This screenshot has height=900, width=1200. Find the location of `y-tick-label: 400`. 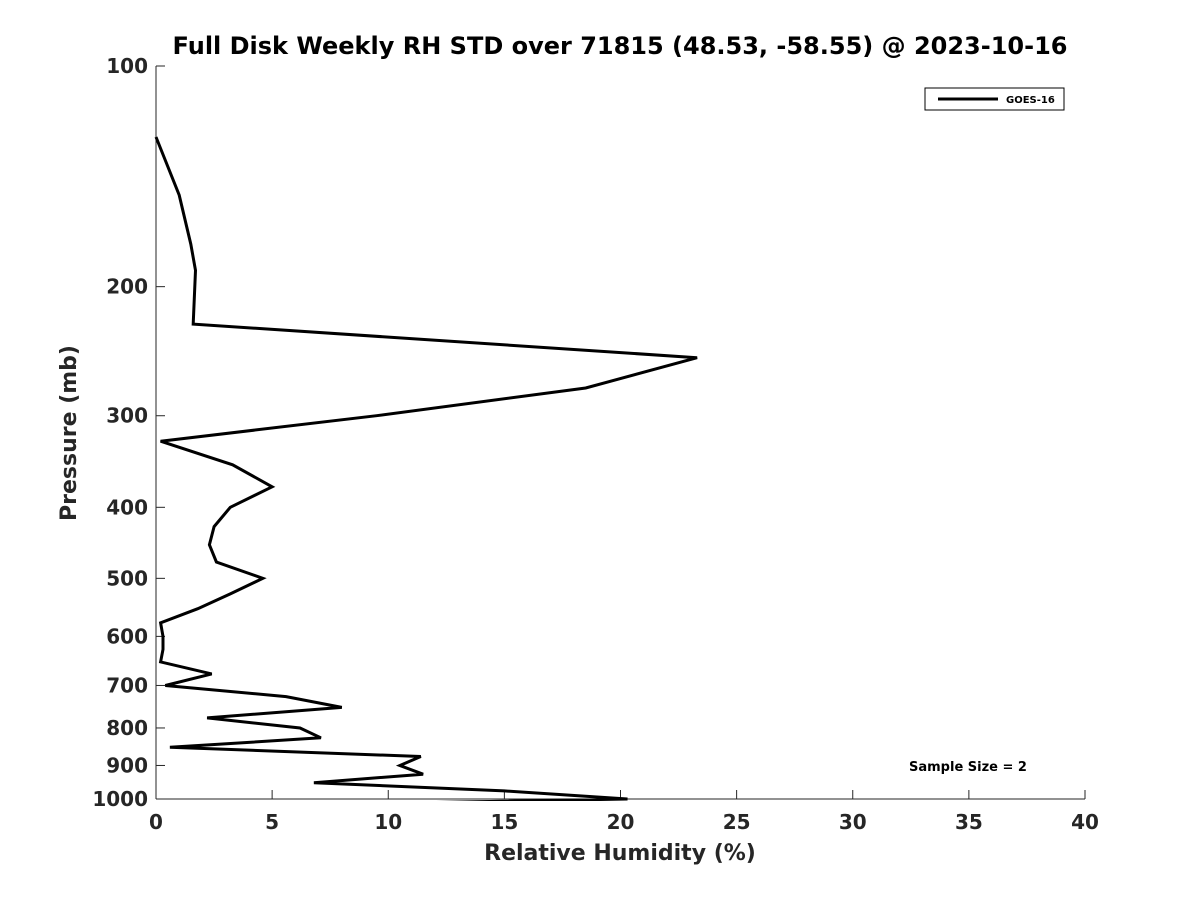

y-tick-label: 400 is located at coordinates (127, 507).